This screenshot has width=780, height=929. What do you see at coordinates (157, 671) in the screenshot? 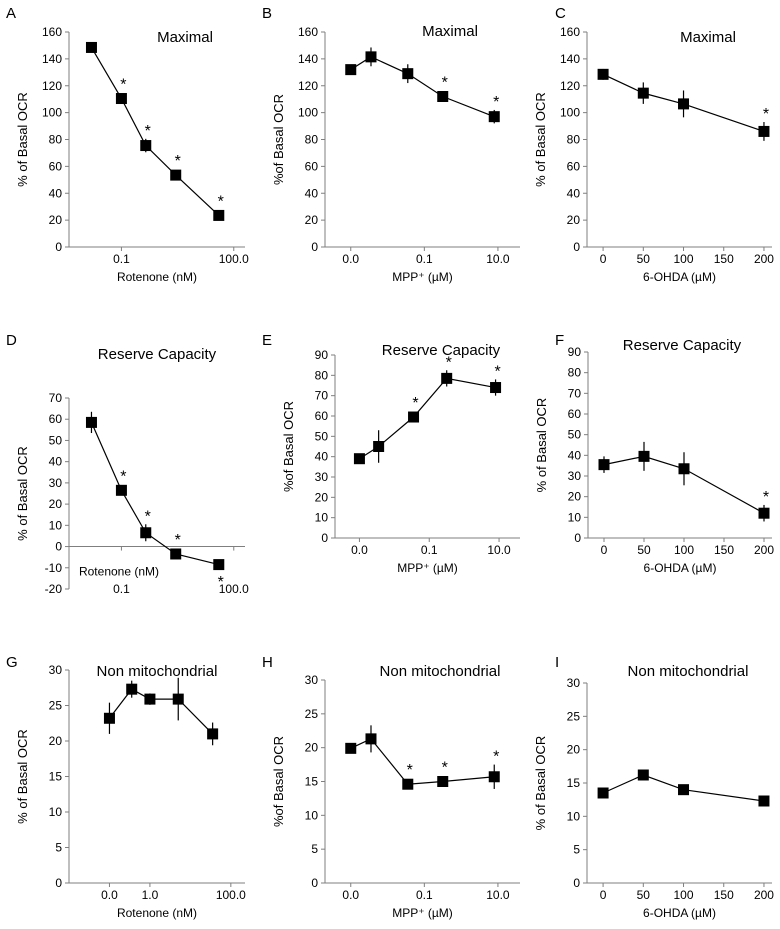
I see `chart-title: Non mitochondrial` at bounding box center [157, 671].